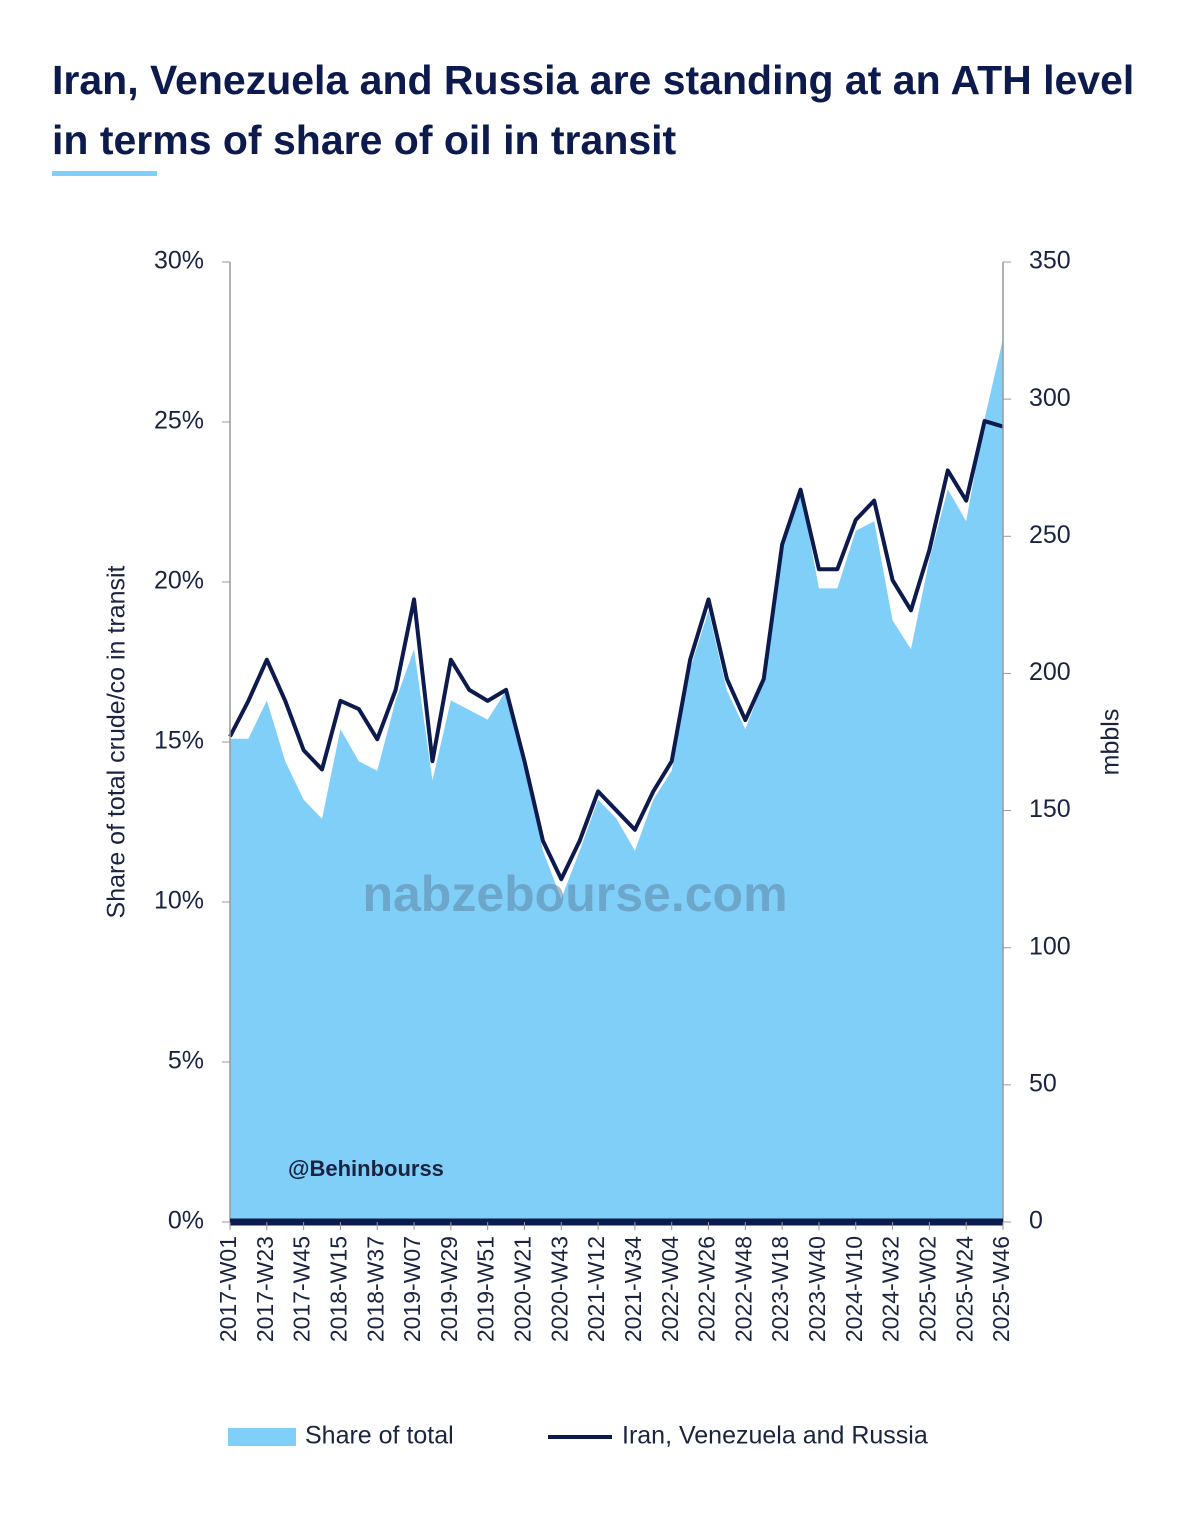  What do you see at coordinates (179, 261) in the screenshot?
I see `y-tick-label: 30%` at bounding box center [179, 261].